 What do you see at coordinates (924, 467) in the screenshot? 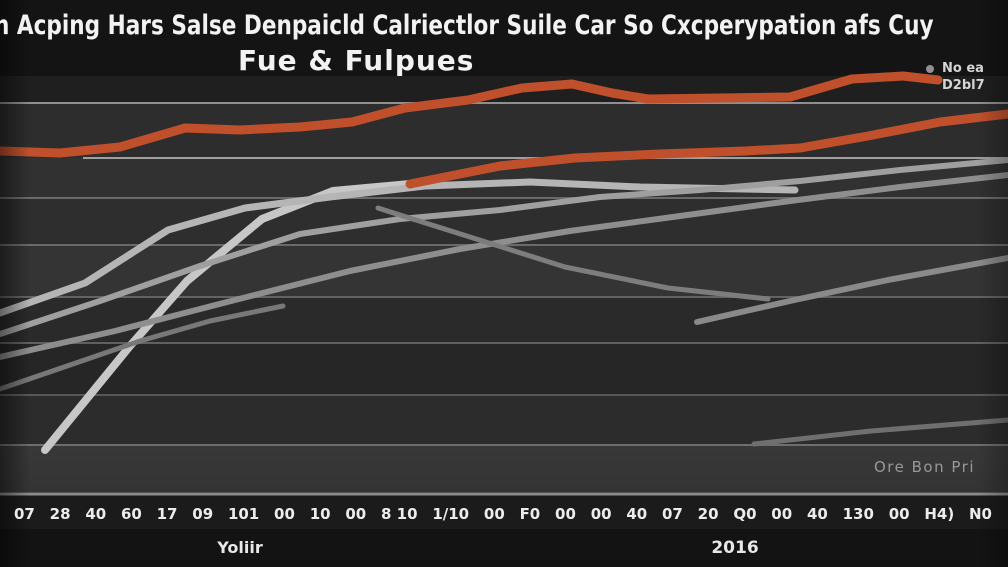
I see `bottom-right-annotation: Ore Bon Pri` at bounding box center [924, 467].